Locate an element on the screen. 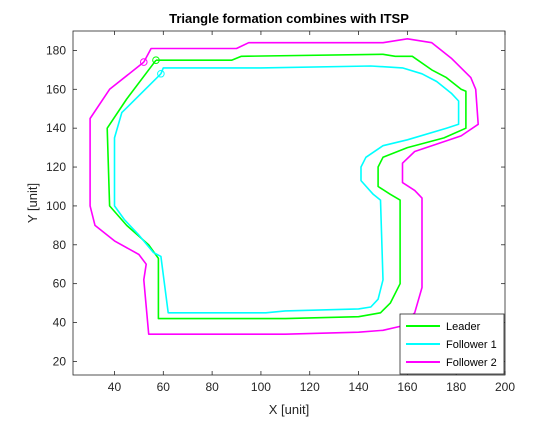 The width and height of the screenshot is (560, 425). chart-title: Triangle formation combines with ITSP is located at coordinates (289, 18).